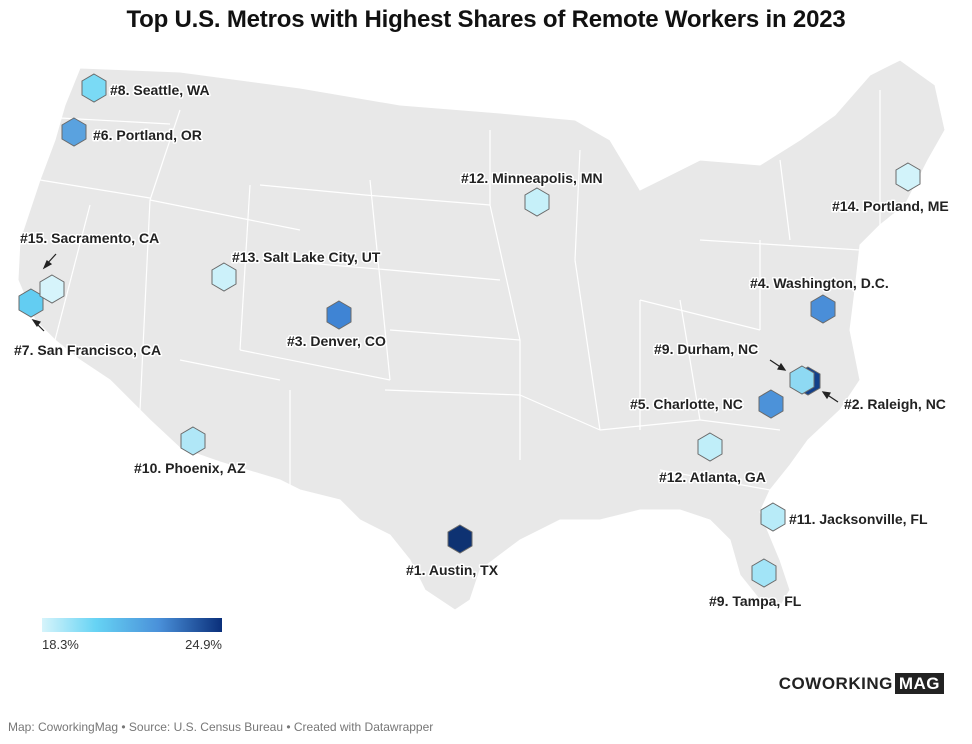 The height and width of the screenshot is (744, 972). Describe the element at coordinates (537, 202) in the screenshot. I see `marker-minneapolis` at that location.